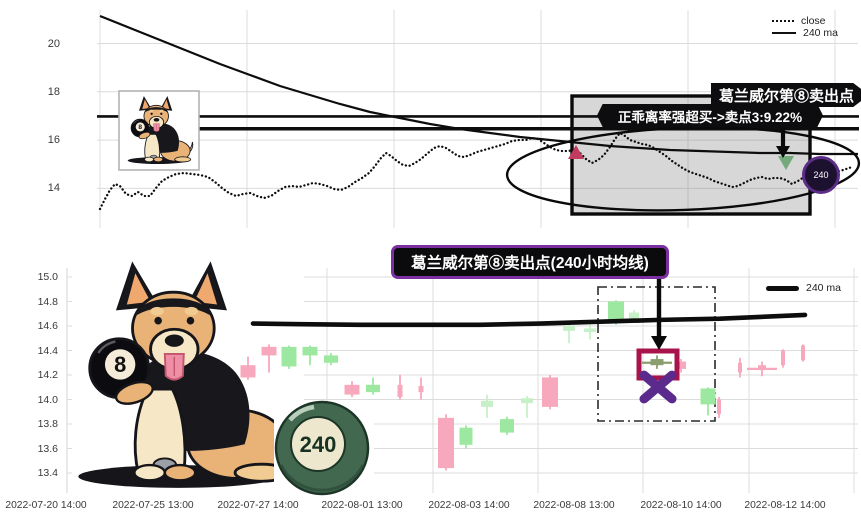  What do you see at coordinates (824, 288) in the screenshot?
I see `bottom-ma-legend-label: 240 ma` at bounding box center [824, 288].